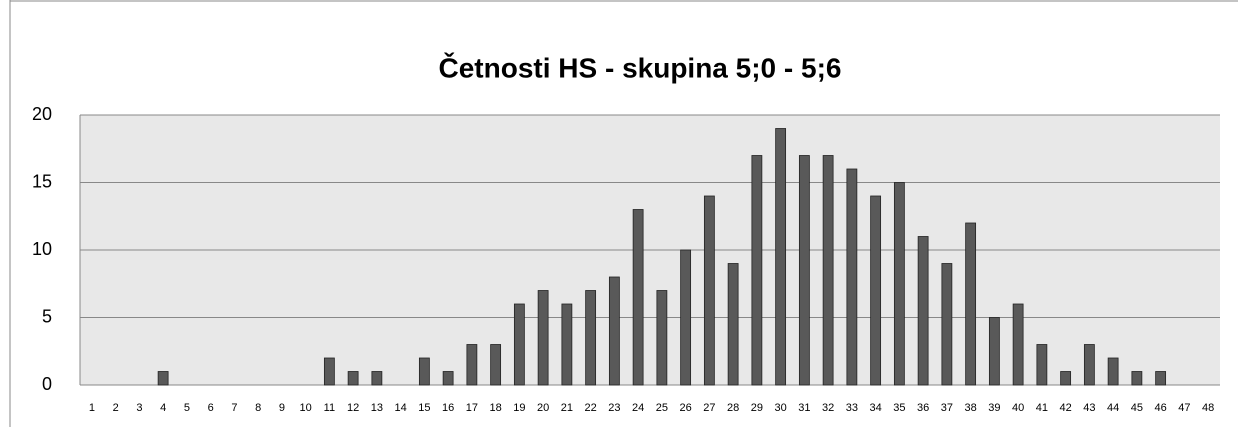 The height and width of the screenshot is (427, 1238). Describe the element at coordinates (92, 408) in the screenshot. I see `x-tick-label: 1` at that location.